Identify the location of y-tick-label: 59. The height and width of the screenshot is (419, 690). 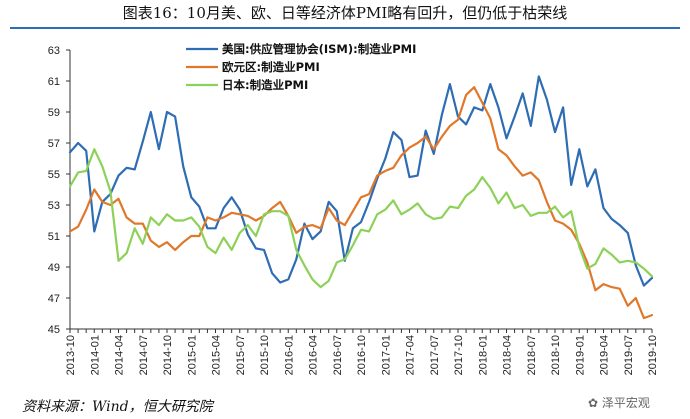
(54, 113).